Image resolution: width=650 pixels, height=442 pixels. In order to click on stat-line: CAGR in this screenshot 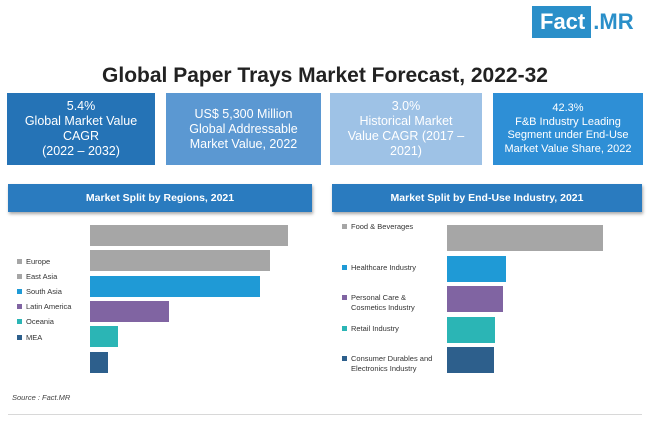, I will do `click(81, 136)`.